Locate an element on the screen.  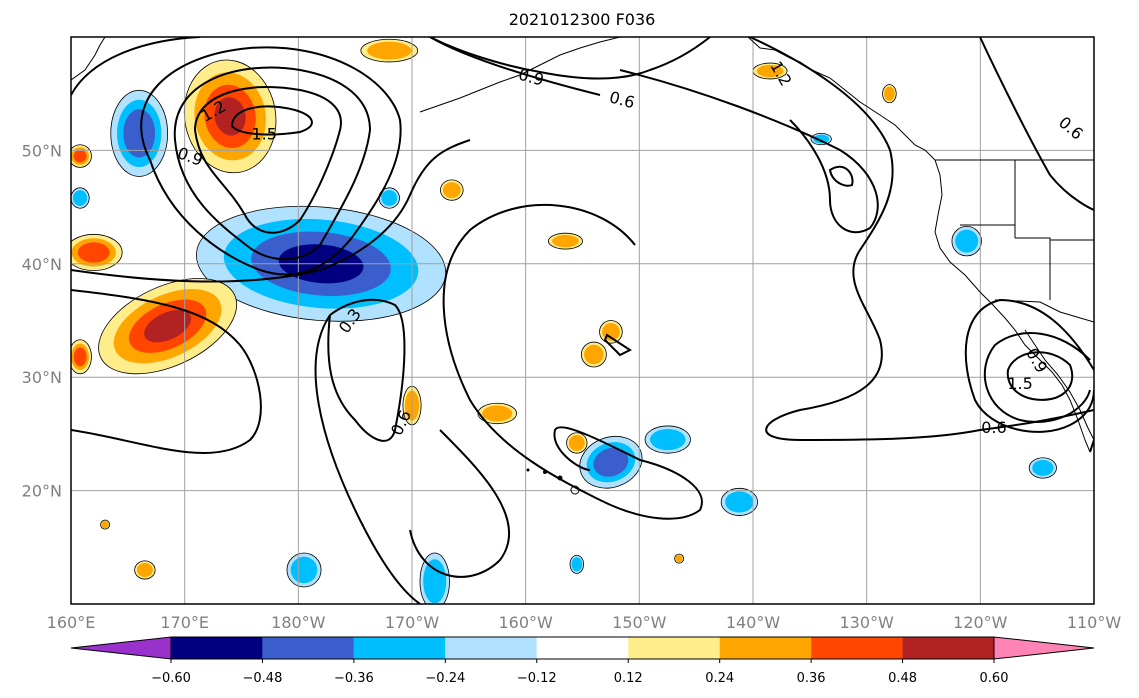
colorbar-tick-label: −0.48 is located at coordinates (263, 678).